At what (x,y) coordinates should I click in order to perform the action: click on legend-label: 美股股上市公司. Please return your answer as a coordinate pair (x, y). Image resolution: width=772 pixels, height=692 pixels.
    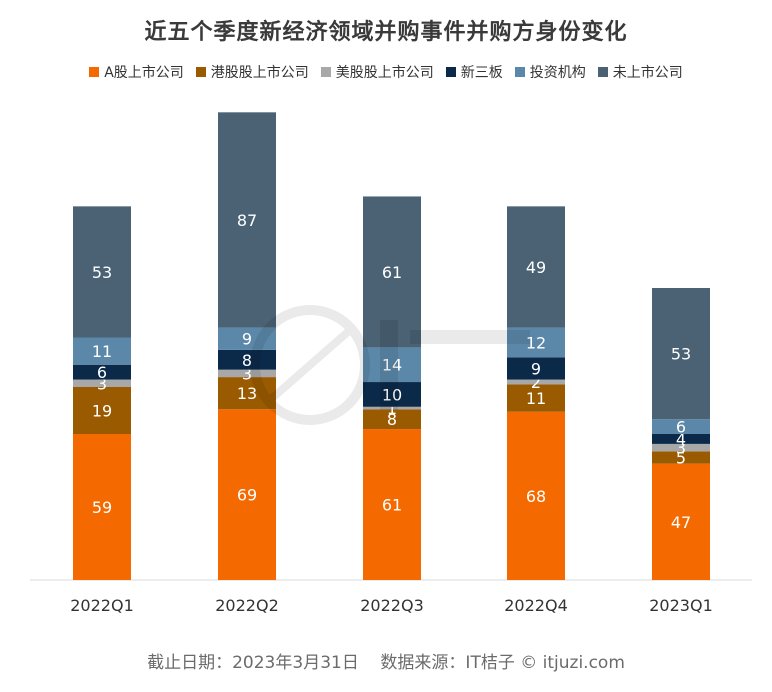
    Looking at the image, I should click on (384, 73).